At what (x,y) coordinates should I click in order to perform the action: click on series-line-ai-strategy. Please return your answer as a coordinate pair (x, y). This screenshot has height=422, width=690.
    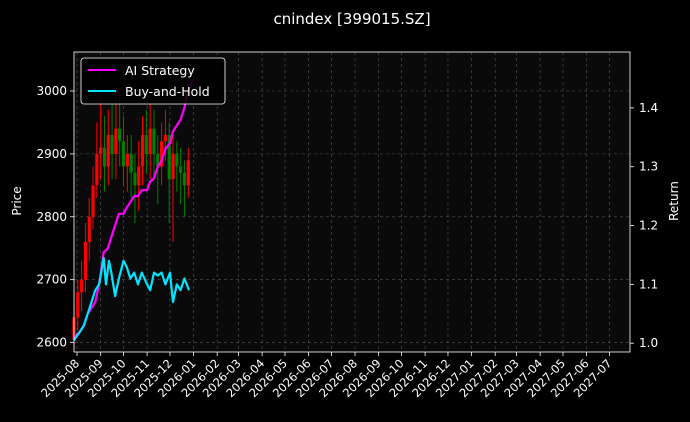
    Looking at the image, I should click on (134, 208).